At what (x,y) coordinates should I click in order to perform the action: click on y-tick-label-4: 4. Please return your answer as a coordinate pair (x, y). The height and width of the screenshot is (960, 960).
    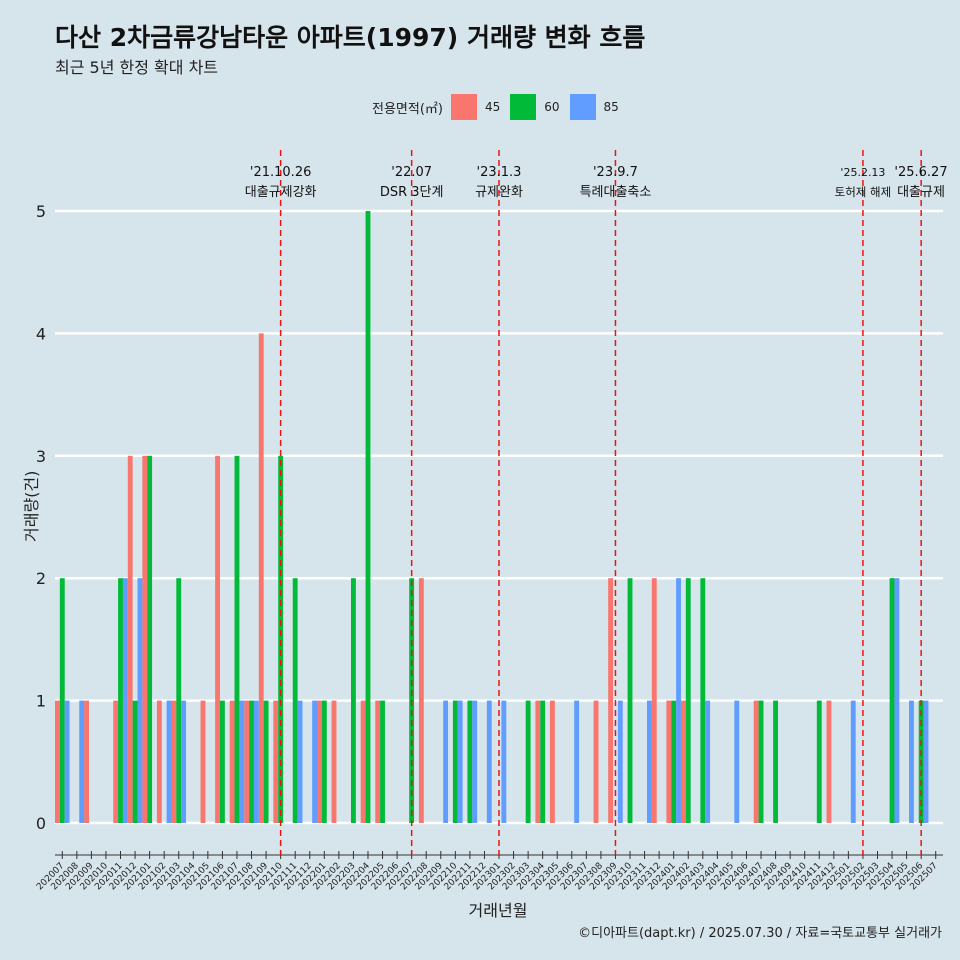
    Looking at the image, I should click on (41, 333).